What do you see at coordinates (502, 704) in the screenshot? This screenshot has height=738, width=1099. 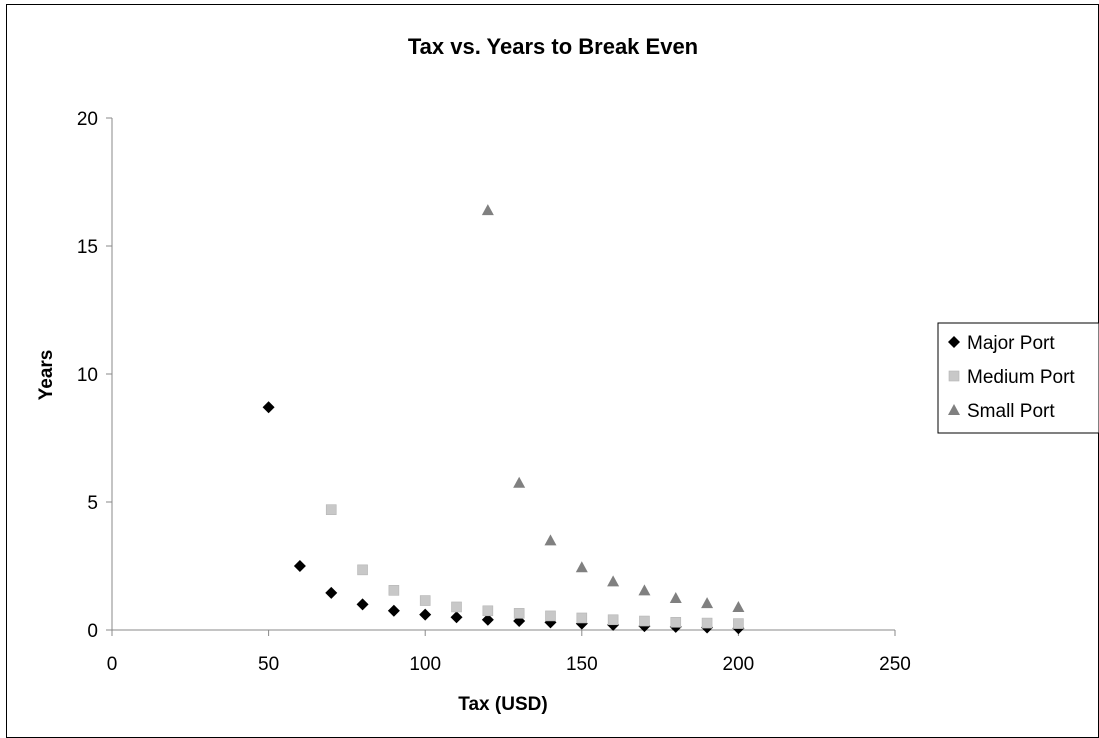 I see `x-axis-title: Tax (USD)` at bounding box center [502, 704].